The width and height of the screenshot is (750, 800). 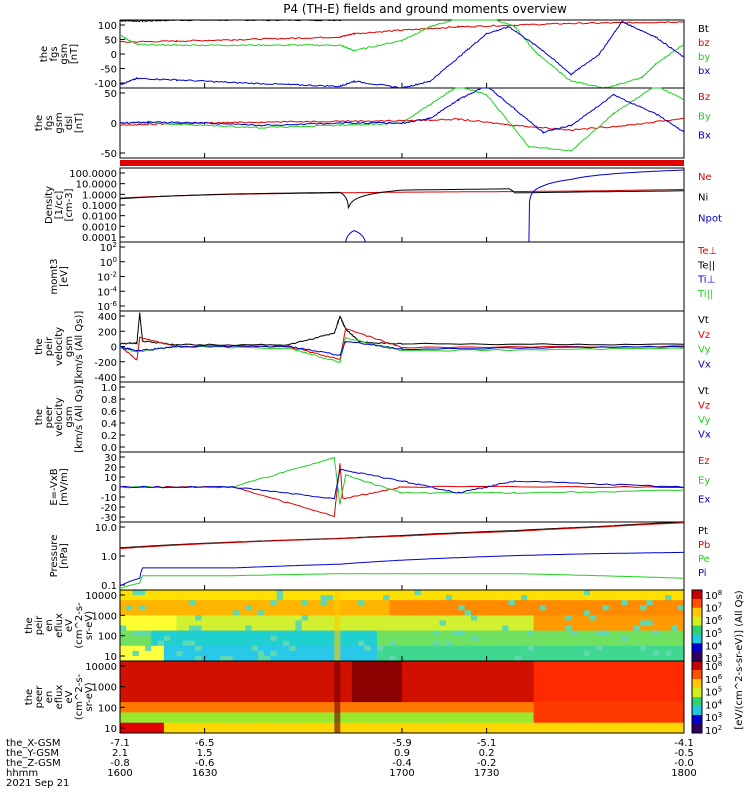 What do you see at coordinates (120, 743) in the screenshot?
I see `x-row-value: -7.1` at bounding box center [120, 743].